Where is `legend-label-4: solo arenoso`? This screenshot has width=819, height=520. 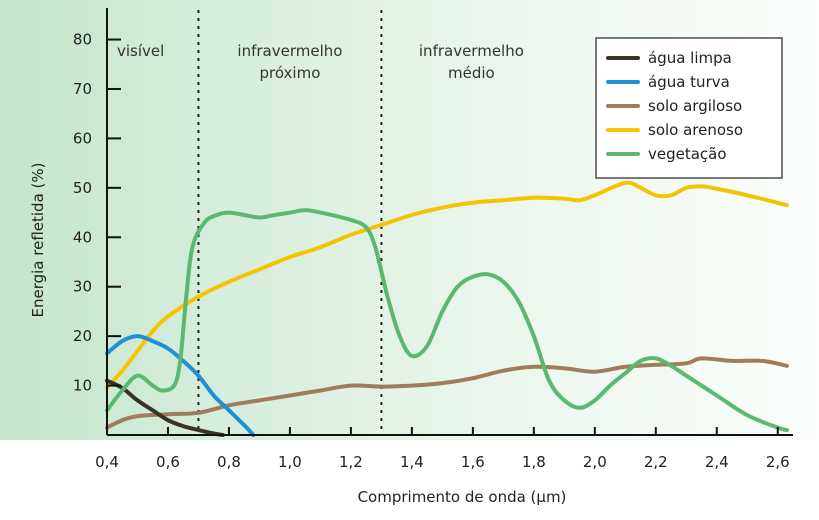 legend-label-4: solo arenoso is located at coordinates (695, 130).